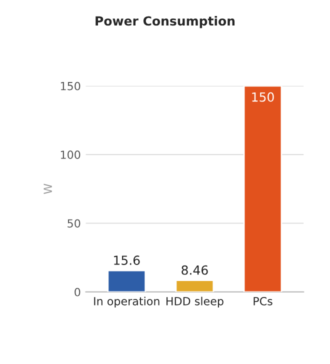 The height and width of the screenshot is (364, 330). What do you see at coordinates (77, 292) in the screenshot?
I see `y-tick-label: 0` at bounding box center [77, 292].